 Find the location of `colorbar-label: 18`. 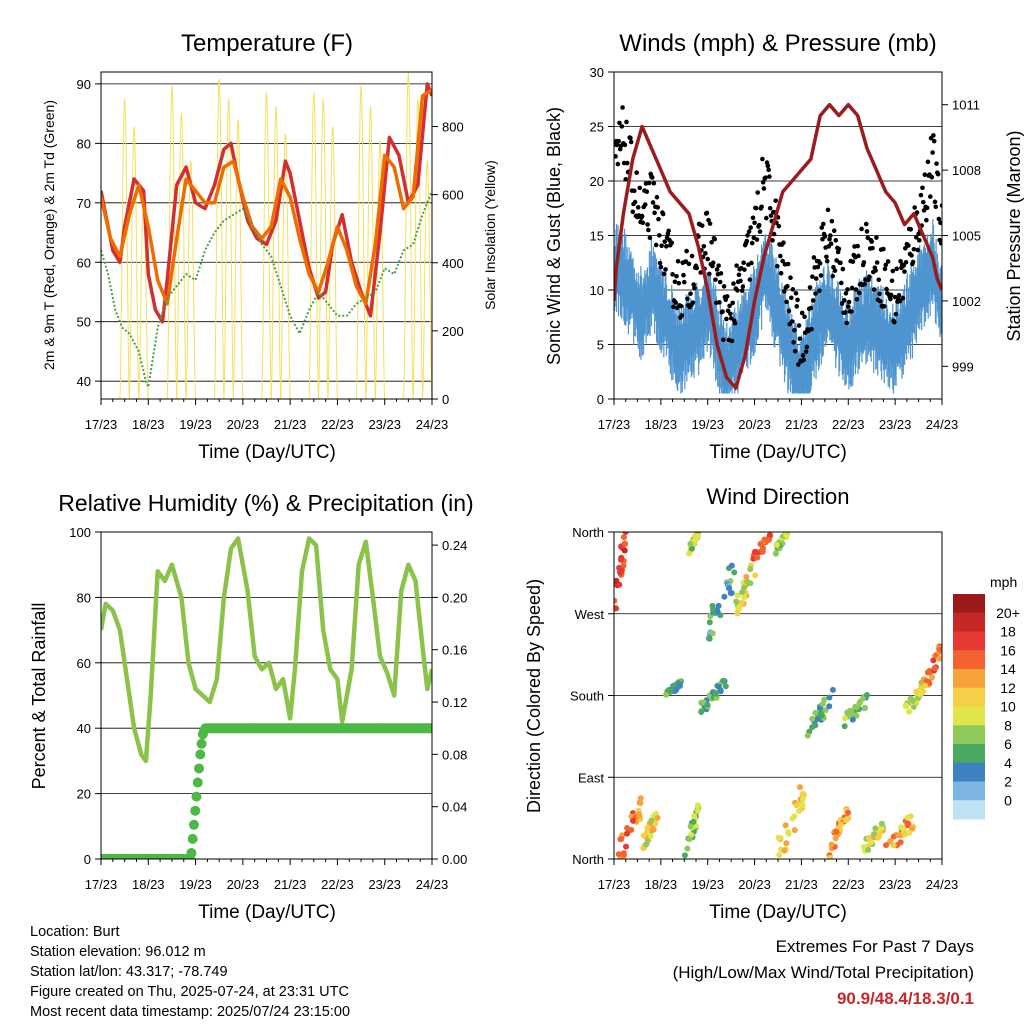

colorbar-label: 18 is located at coordinates (1008, 632).